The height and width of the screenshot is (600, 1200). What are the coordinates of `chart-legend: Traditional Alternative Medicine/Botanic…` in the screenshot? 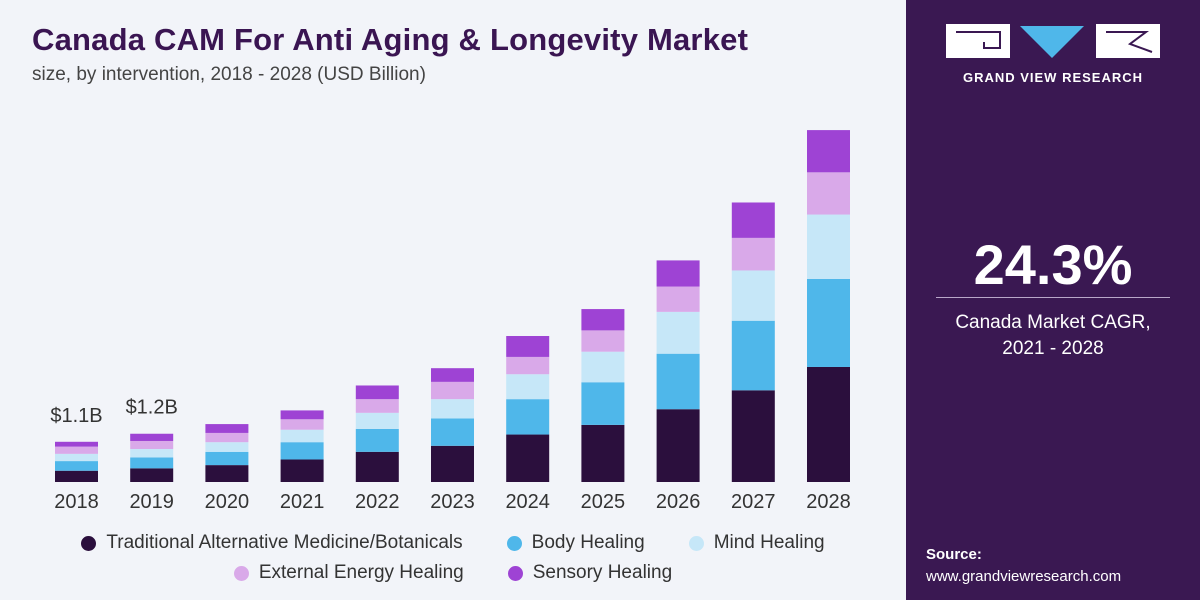 It's located at (453, 562).